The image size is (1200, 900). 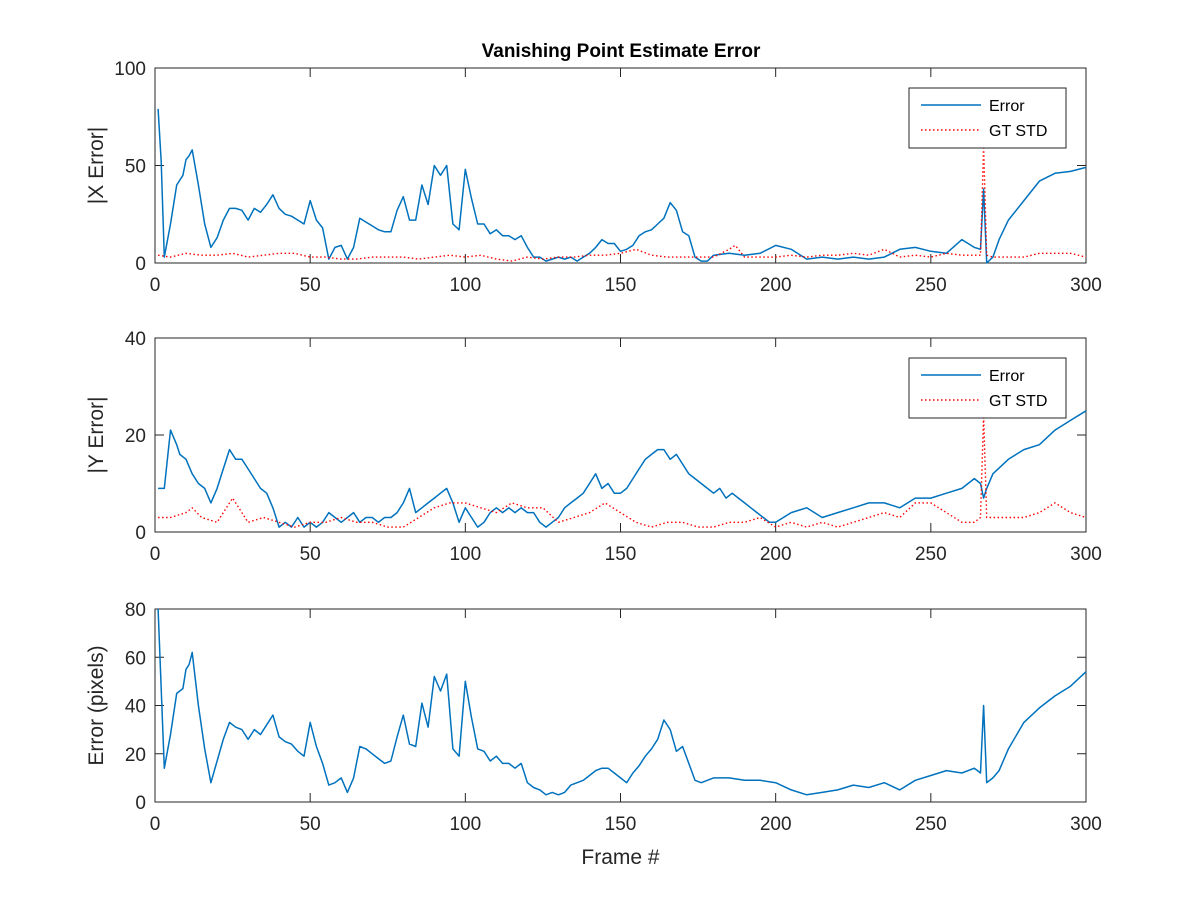 I want to click on x-axis-label: Frame #, so click(x=620, y=857).